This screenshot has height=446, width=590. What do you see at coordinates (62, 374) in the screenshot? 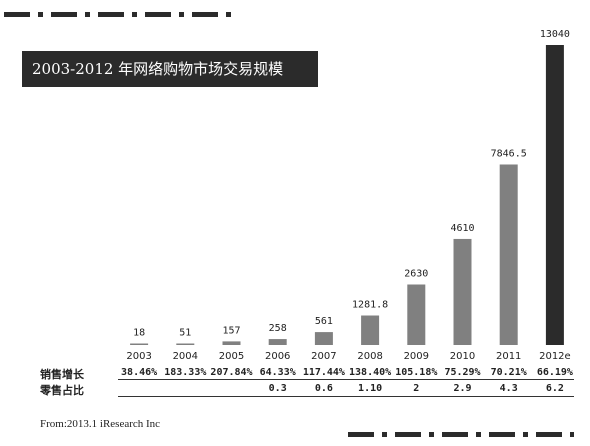
I see `growth-row-label: 销售增长` at bounding box center [62, 374].